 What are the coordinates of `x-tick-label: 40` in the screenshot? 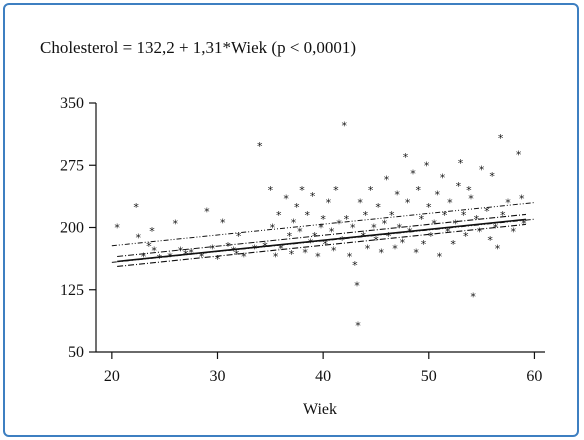 It's located at (323, 376).